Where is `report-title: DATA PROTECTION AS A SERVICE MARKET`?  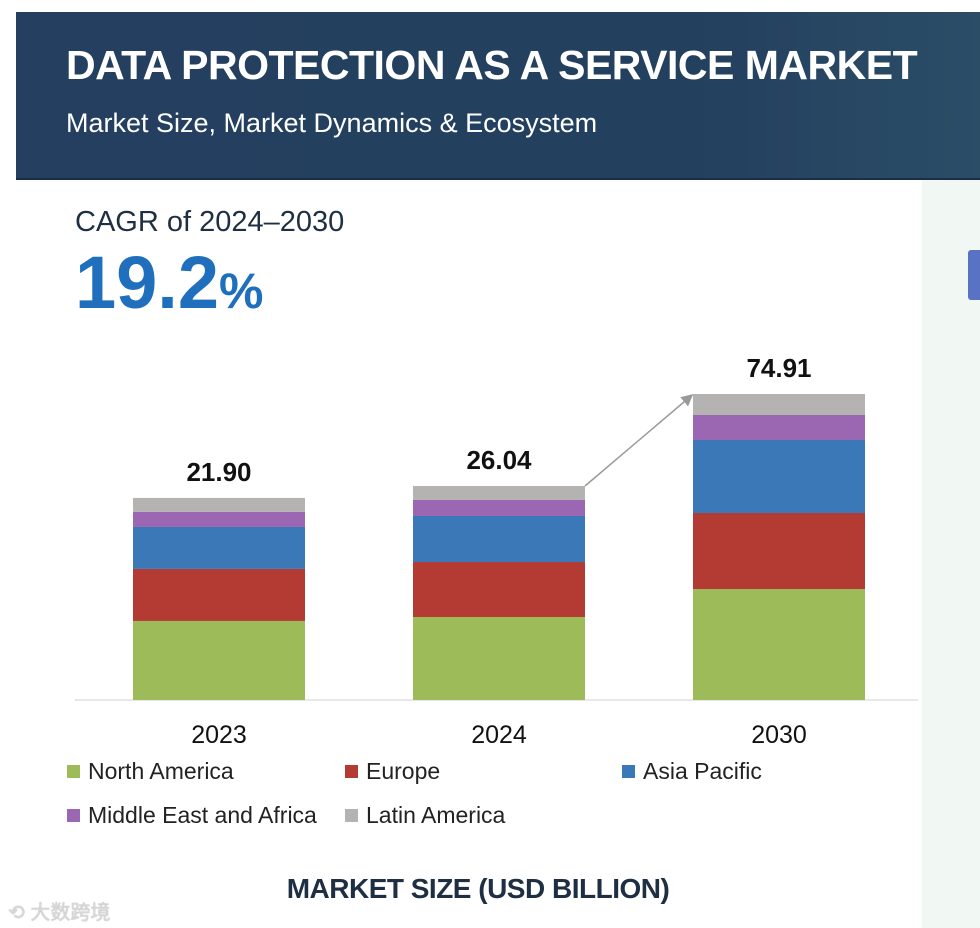
report-title: DATA PROTECTION AS A SERVICE MARKET is located at coordinates (492, 65).